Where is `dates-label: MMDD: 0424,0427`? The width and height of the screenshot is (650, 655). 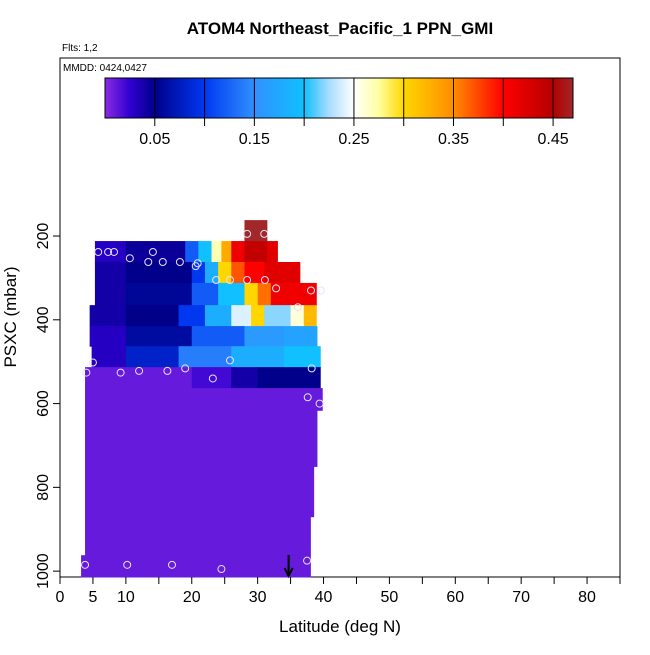 dates-label: MMDD: 0424,0427 is located at coordinates (105, 68).